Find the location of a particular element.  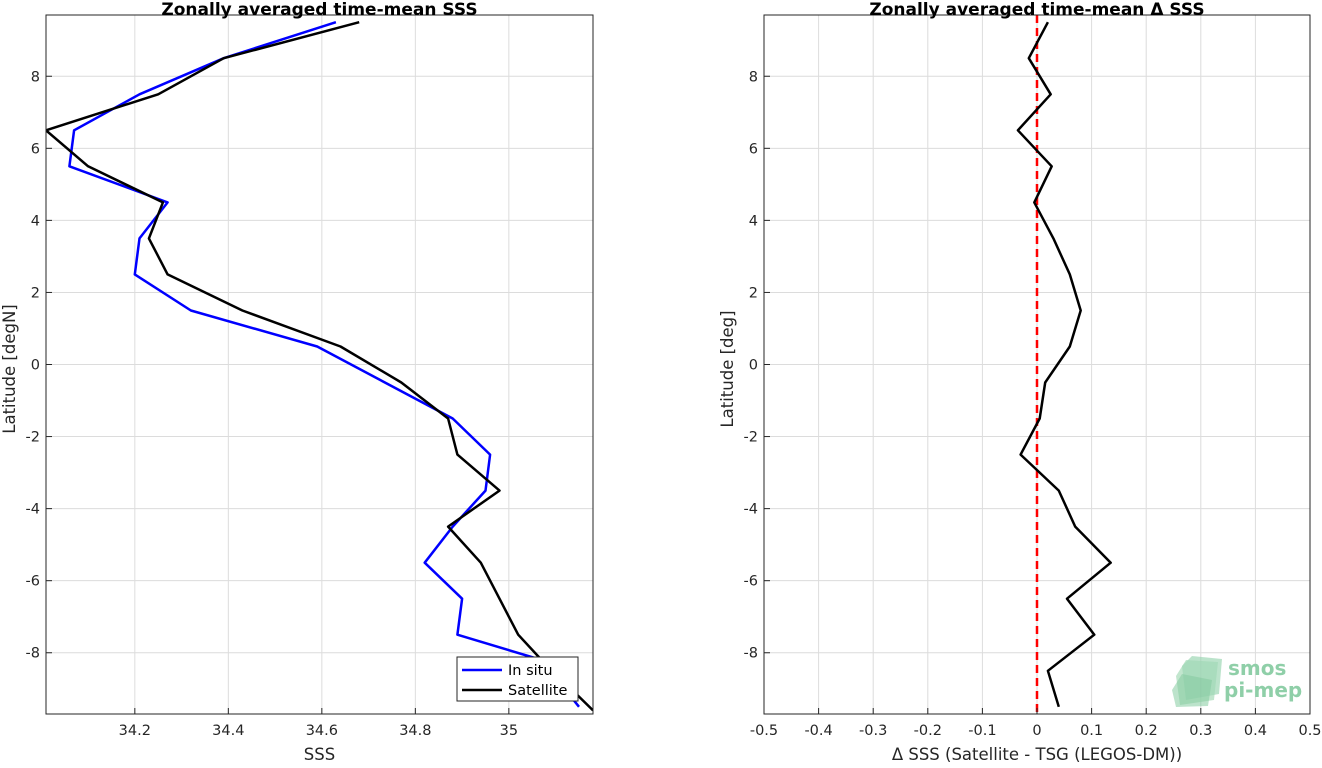

legend-label-in-situ: In situ is located at coordinates (530, 671).